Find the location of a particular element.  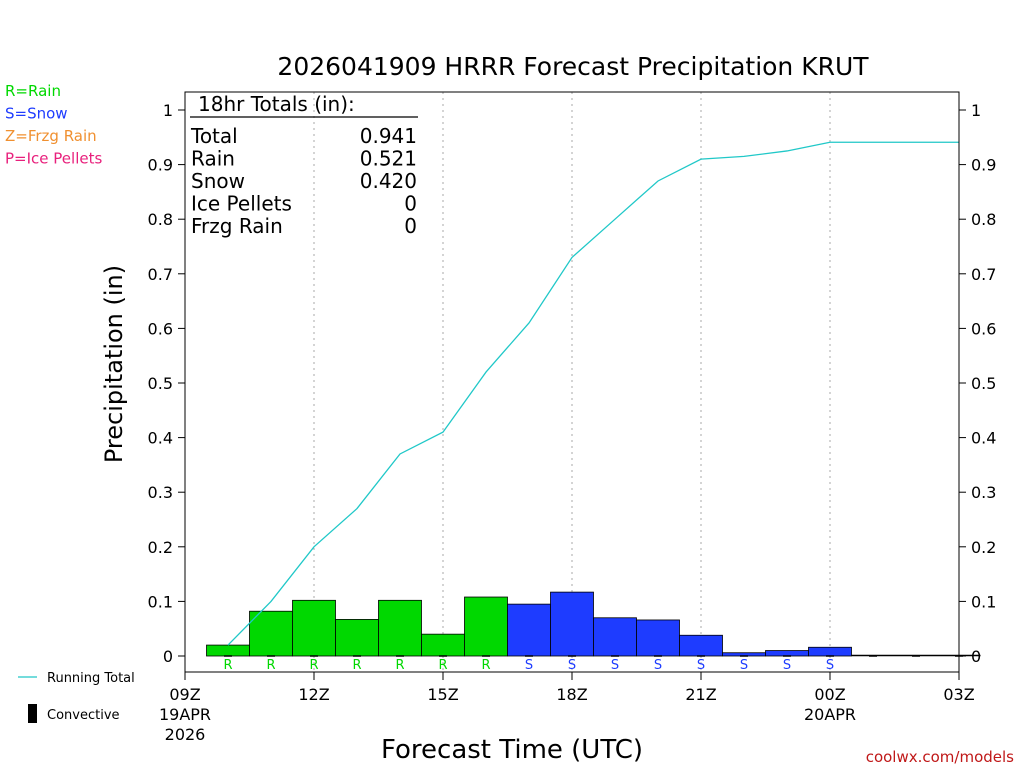

y-tick-label-right: 0.2 is located at coordinates (983, 547).